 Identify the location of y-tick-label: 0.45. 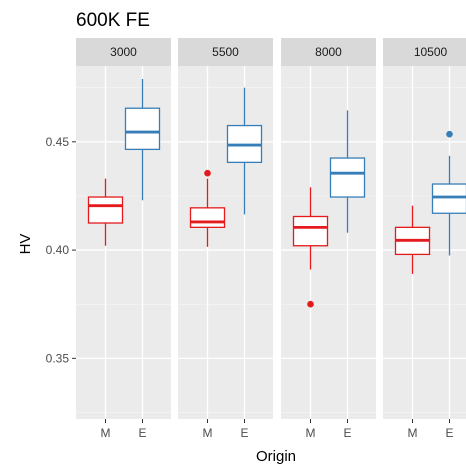
(58, 142).